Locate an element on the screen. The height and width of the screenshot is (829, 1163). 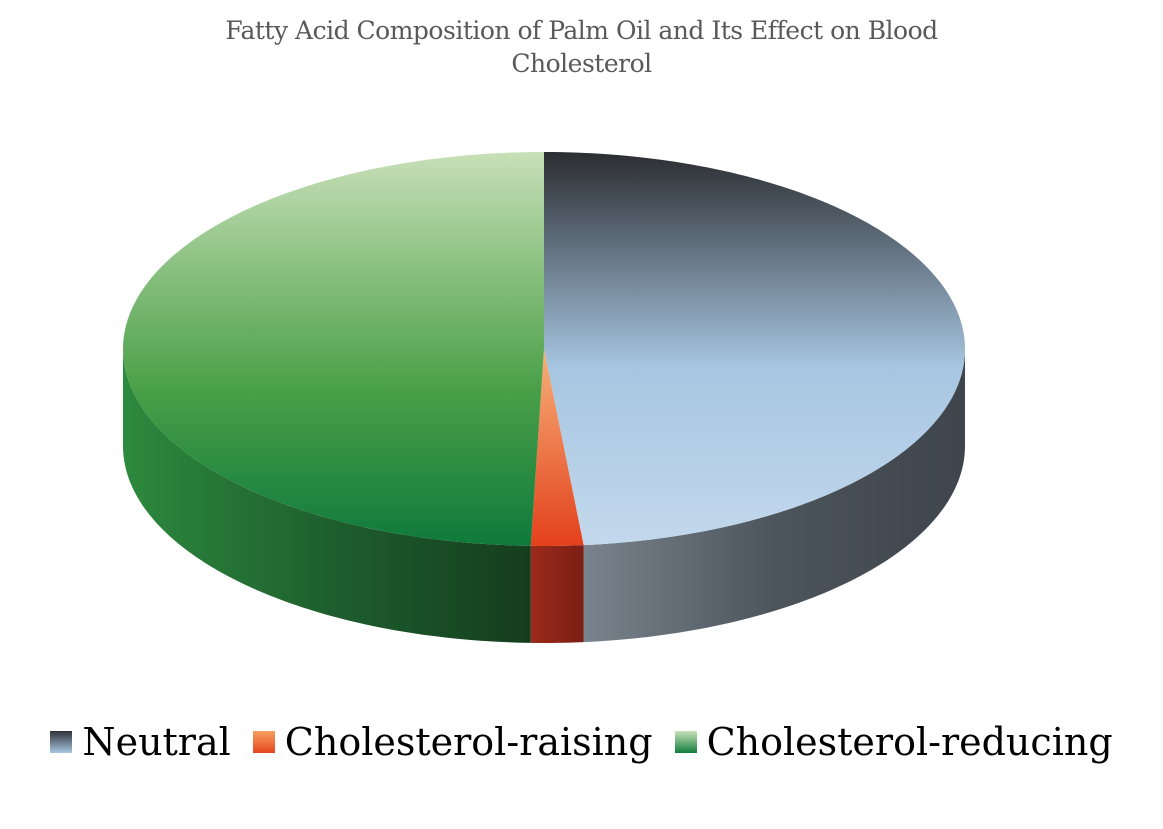
legend-label-cholesterol-reducing: Cholesterol-reducing is located at coordinates (909, 742).